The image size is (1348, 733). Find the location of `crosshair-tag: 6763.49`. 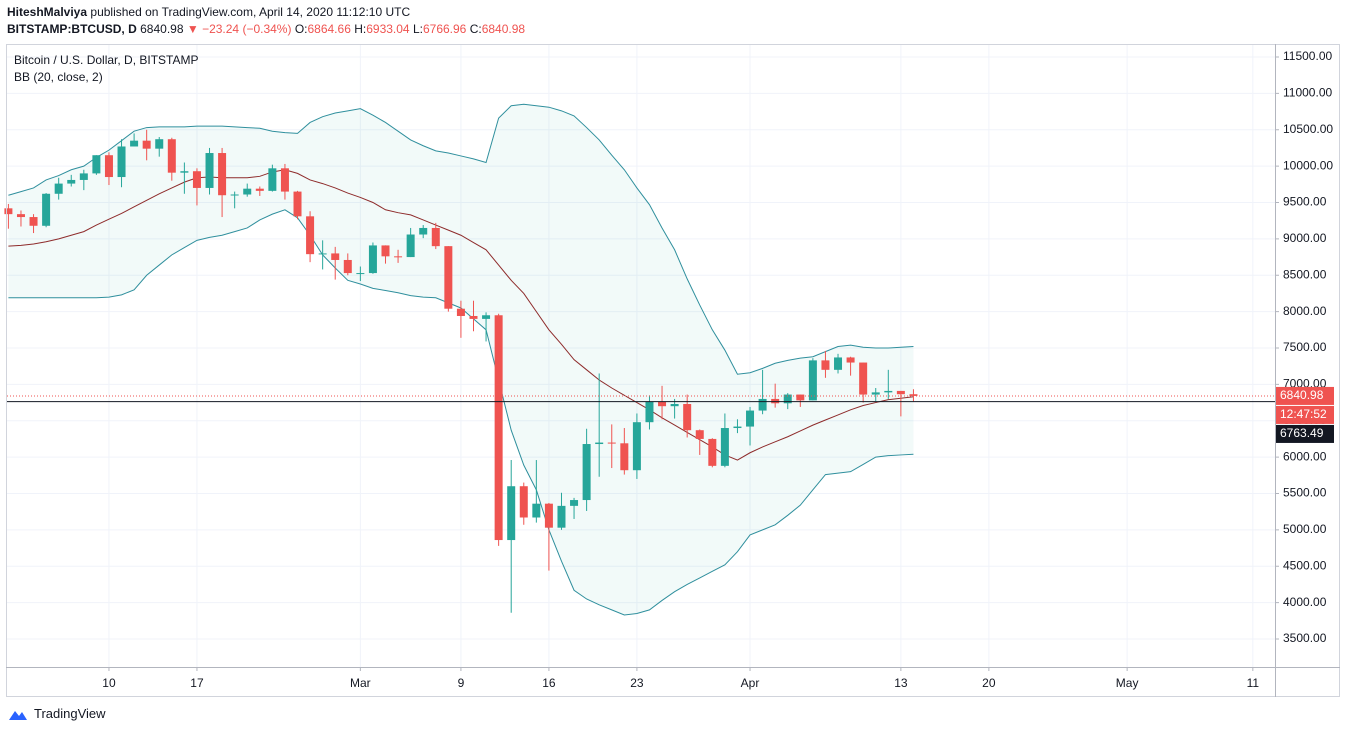

crosshair-tag: 6763.49 is located at coordinates (1302, 433).